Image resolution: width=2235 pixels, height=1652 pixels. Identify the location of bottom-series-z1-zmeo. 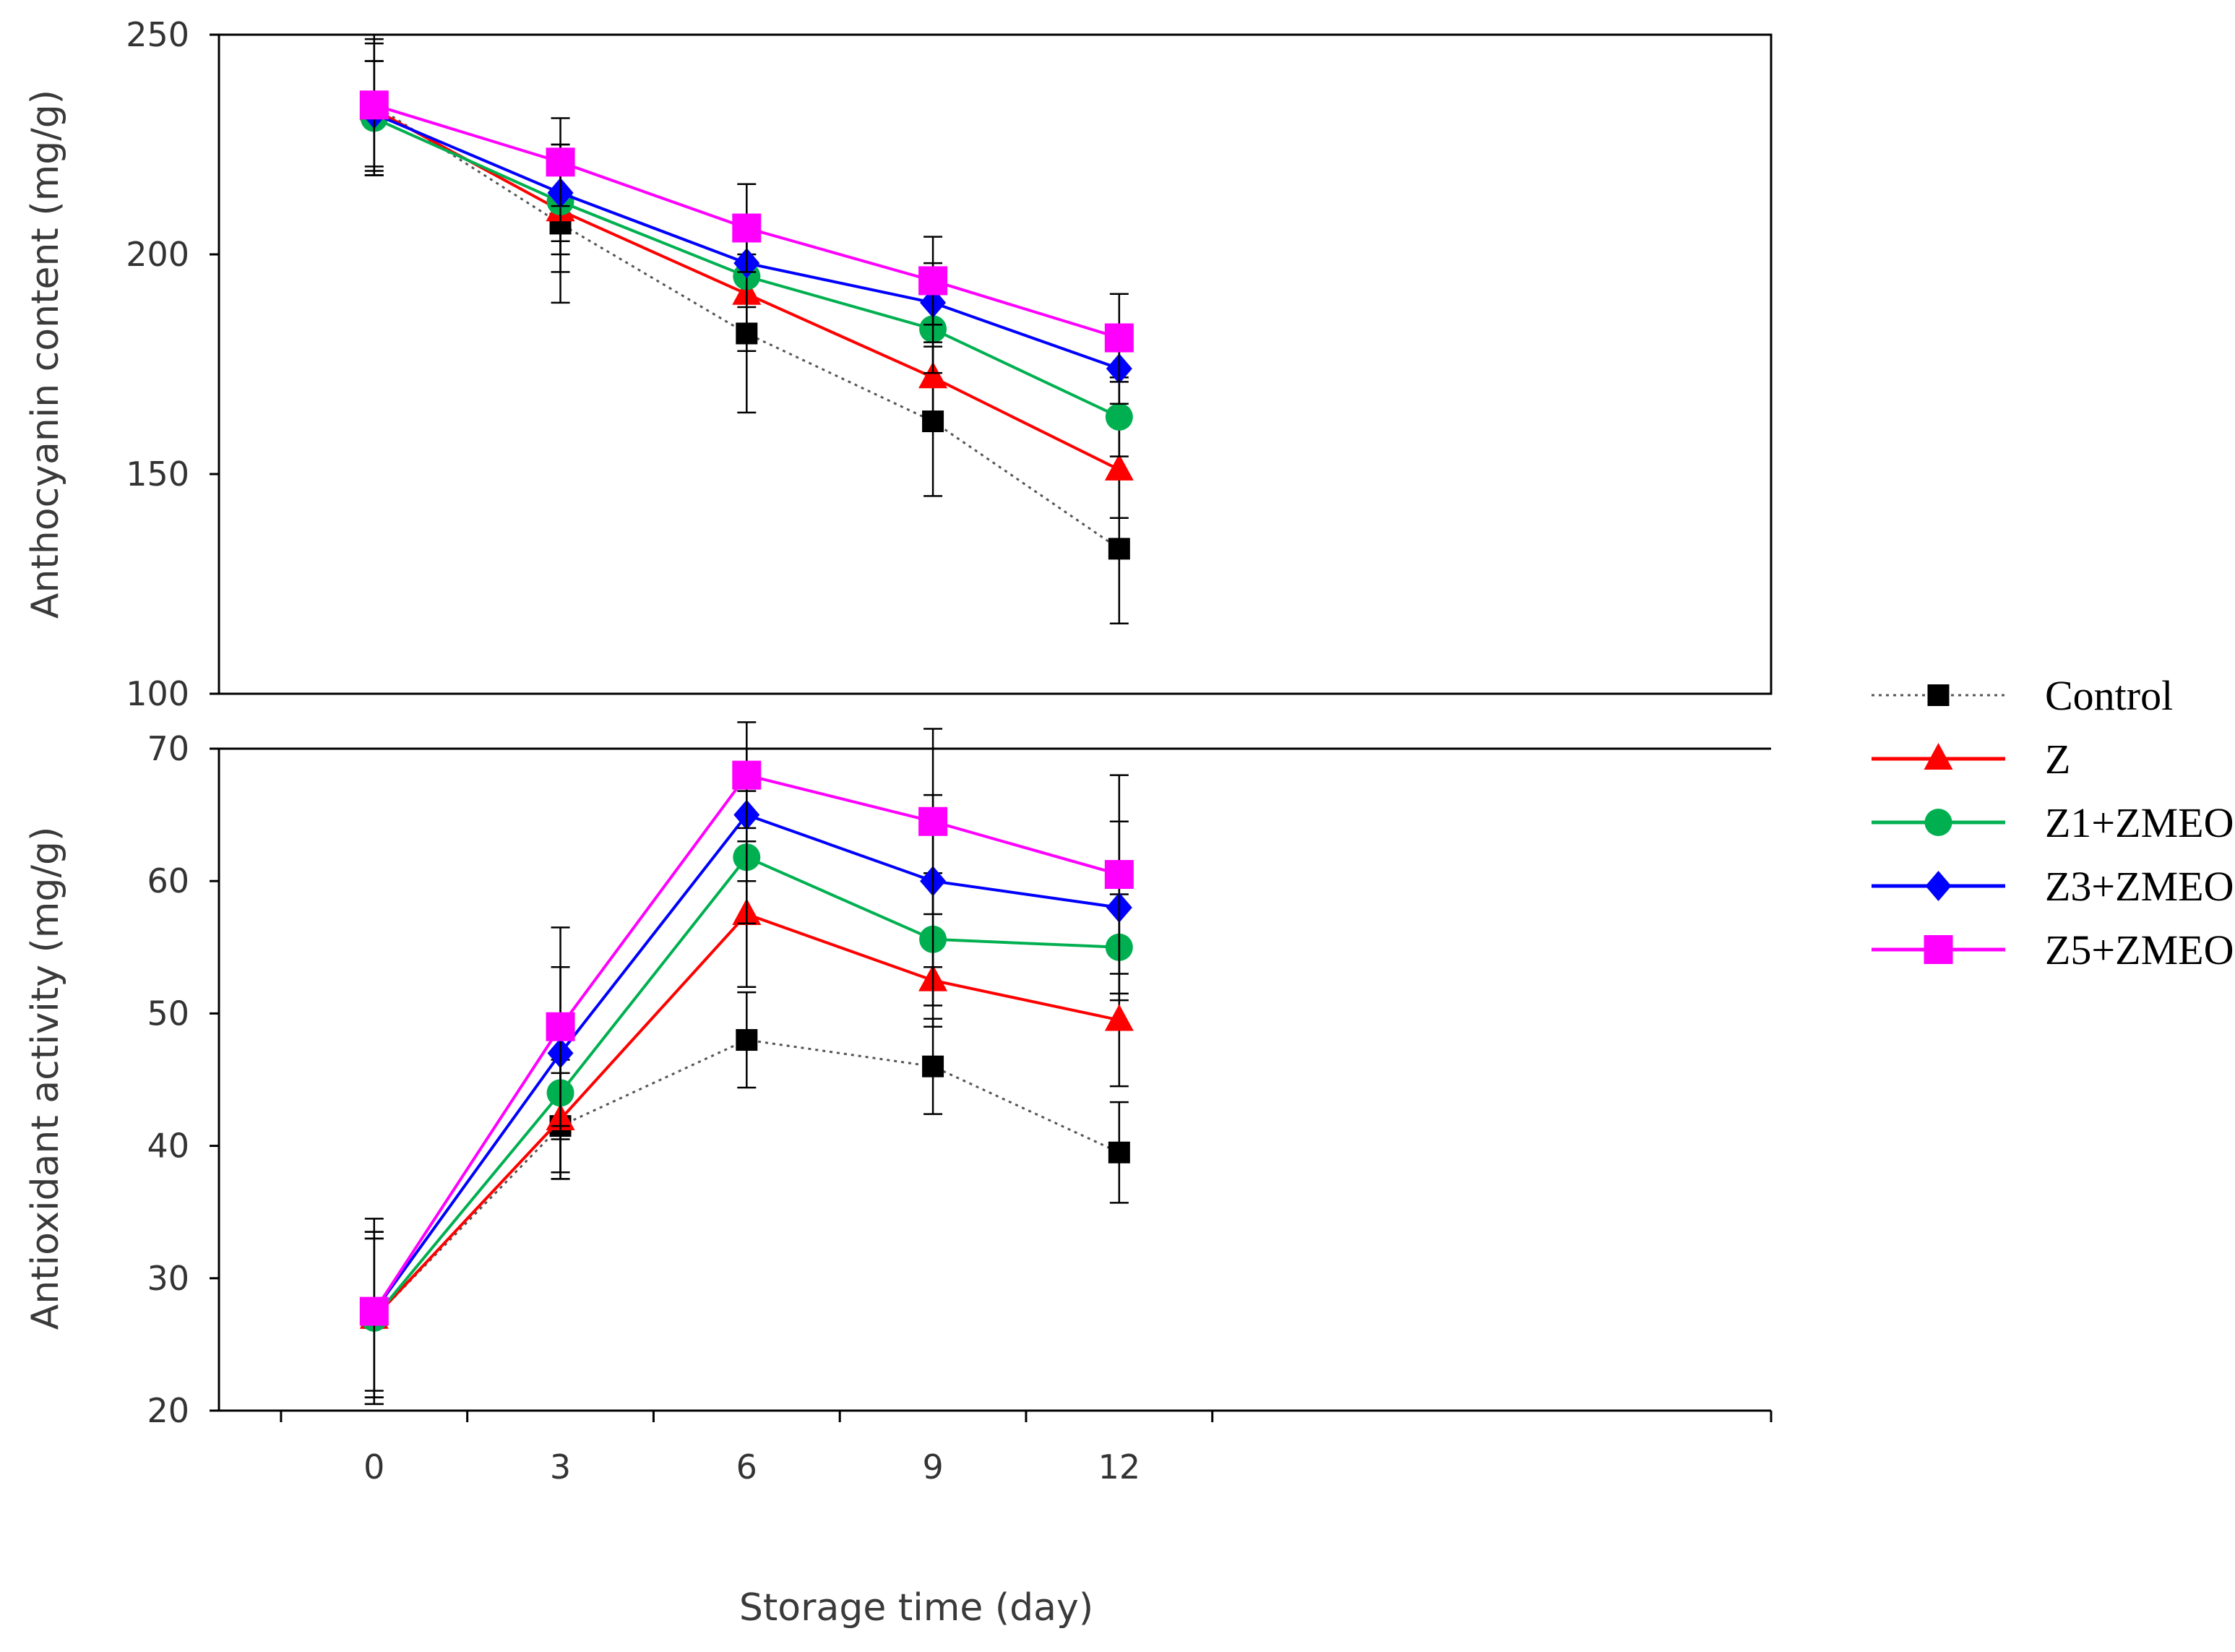
(746, 1094).